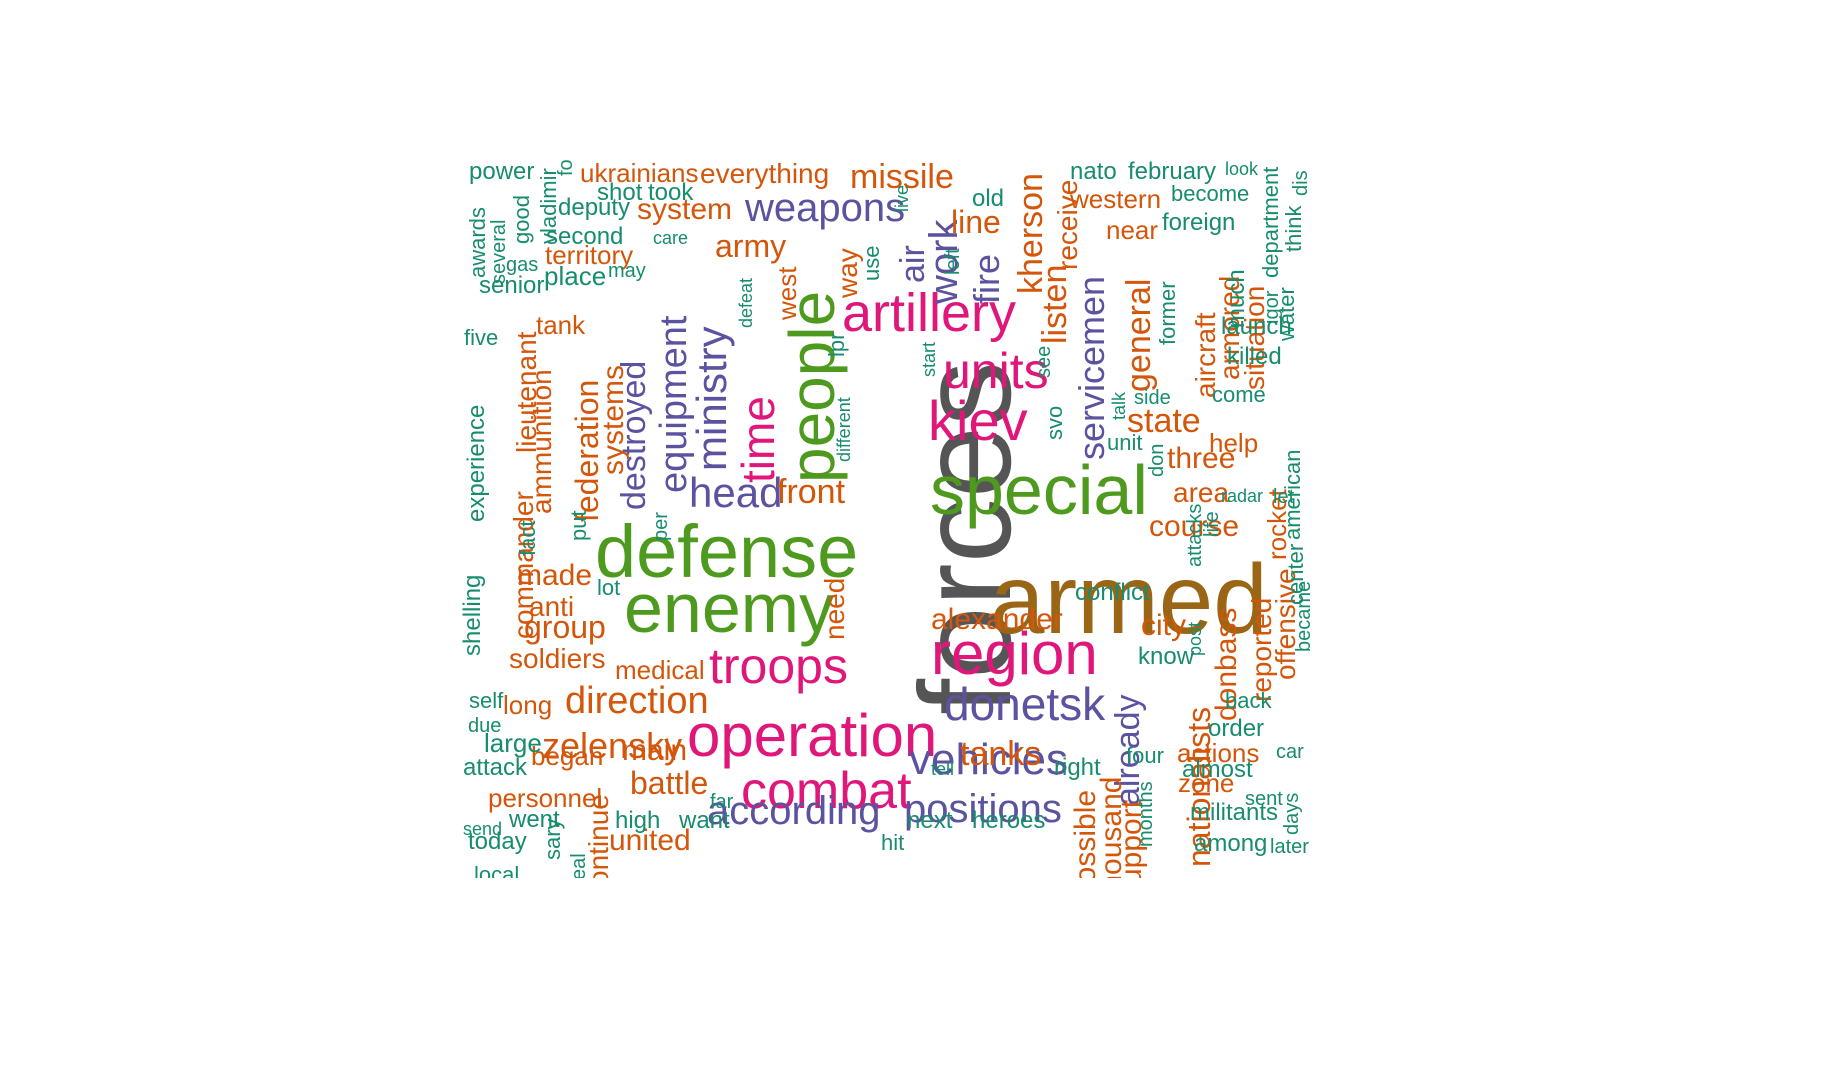 Image resolution: width=1848 pixels, height=1070 pixels. I want to click on word-almost: almost, so click(1217, 769).